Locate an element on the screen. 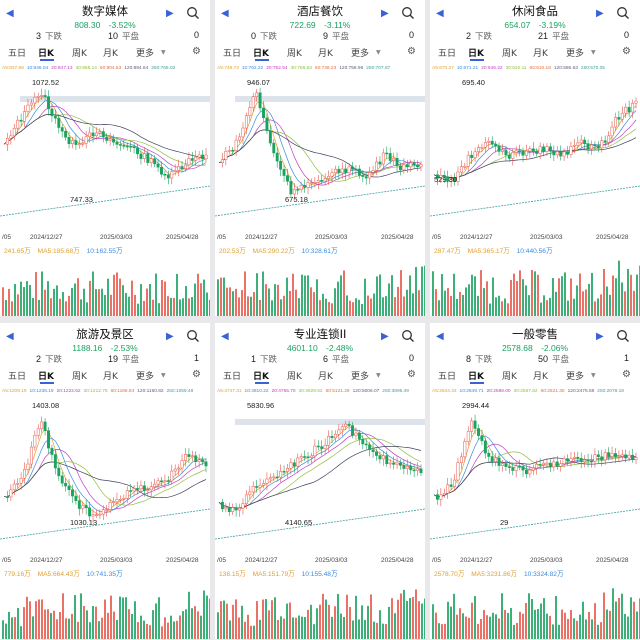 The image size is (640, 640). candlestick-chart: 1072.52 747.33 is located at coordinates (105, 154).